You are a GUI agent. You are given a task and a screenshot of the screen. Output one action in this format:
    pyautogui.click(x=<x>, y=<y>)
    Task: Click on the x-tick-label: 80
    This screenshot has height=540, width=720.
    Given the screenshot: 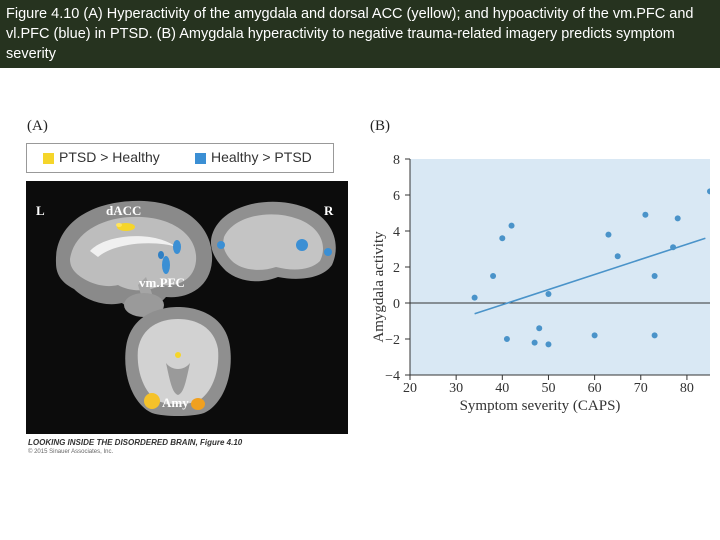 What is the action you would take?
    pyautogui.click(x=687, y=388)
    